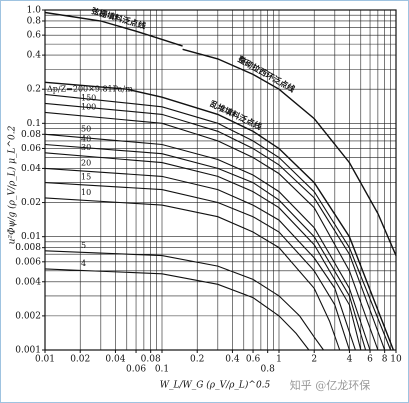  What do you see at coordinates (34, 124) in the screenshot?
I see `y-tick-label: 0.1` at bounding box center [34, 124].